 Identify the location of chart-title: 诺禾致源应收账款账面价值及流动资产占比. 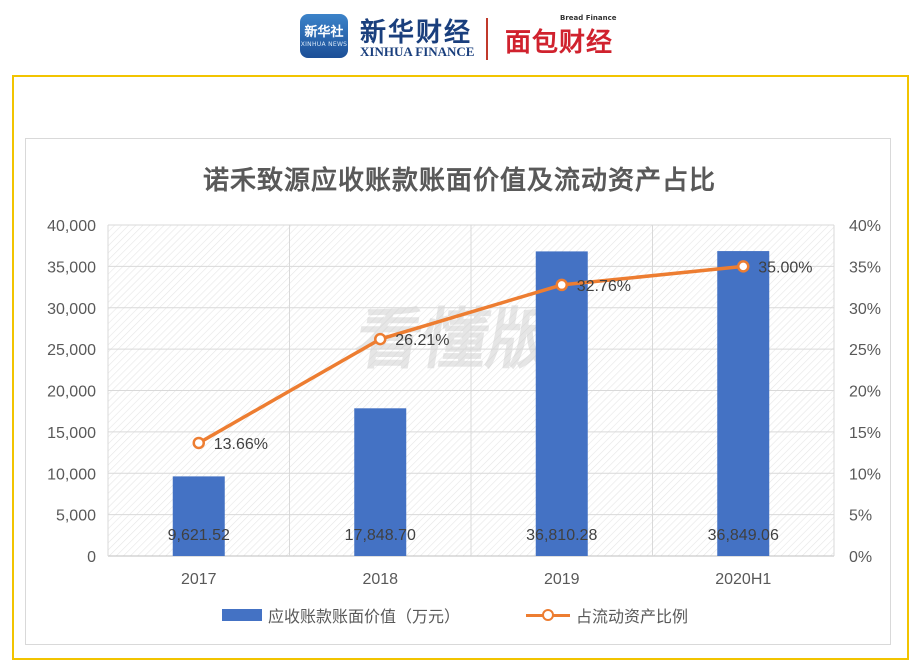
(459, 181).